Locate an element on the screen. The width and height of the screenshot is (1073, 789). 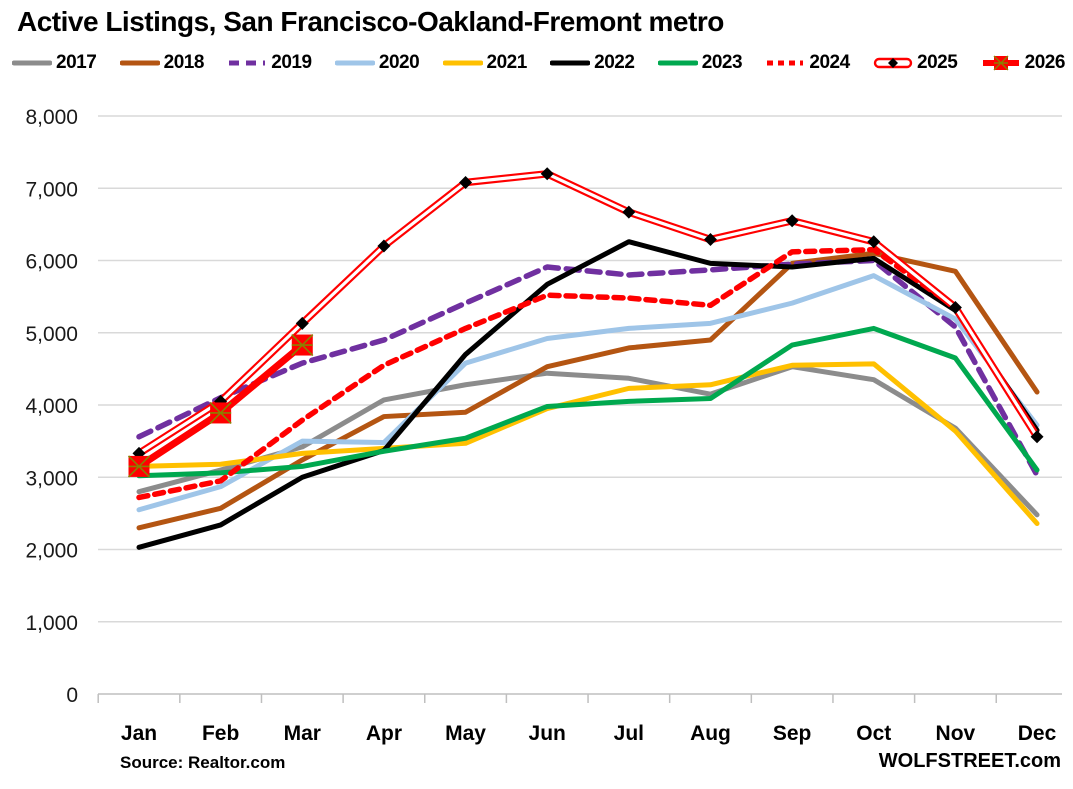
x-category-label: Jan is located at coordinates (139, 733).